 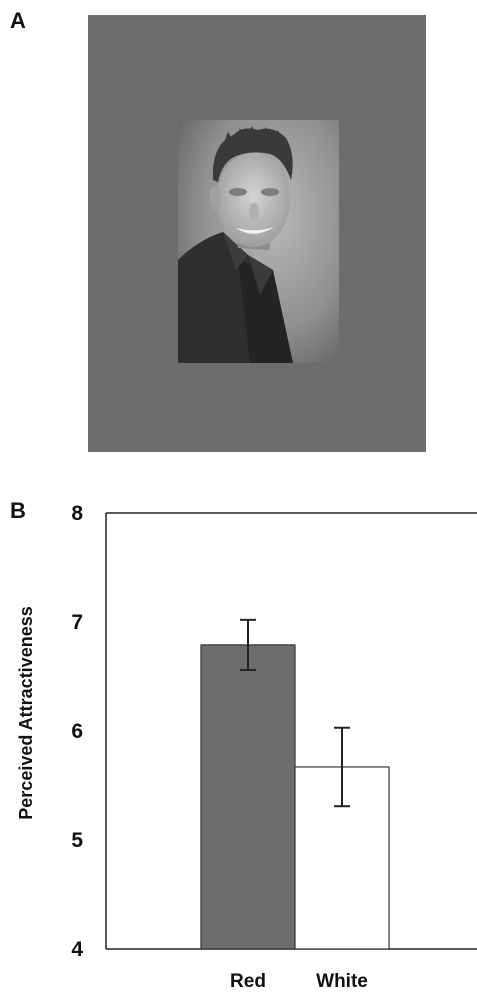 I want to click on y-tick-label-6: 6, so click(x=77, y=731).